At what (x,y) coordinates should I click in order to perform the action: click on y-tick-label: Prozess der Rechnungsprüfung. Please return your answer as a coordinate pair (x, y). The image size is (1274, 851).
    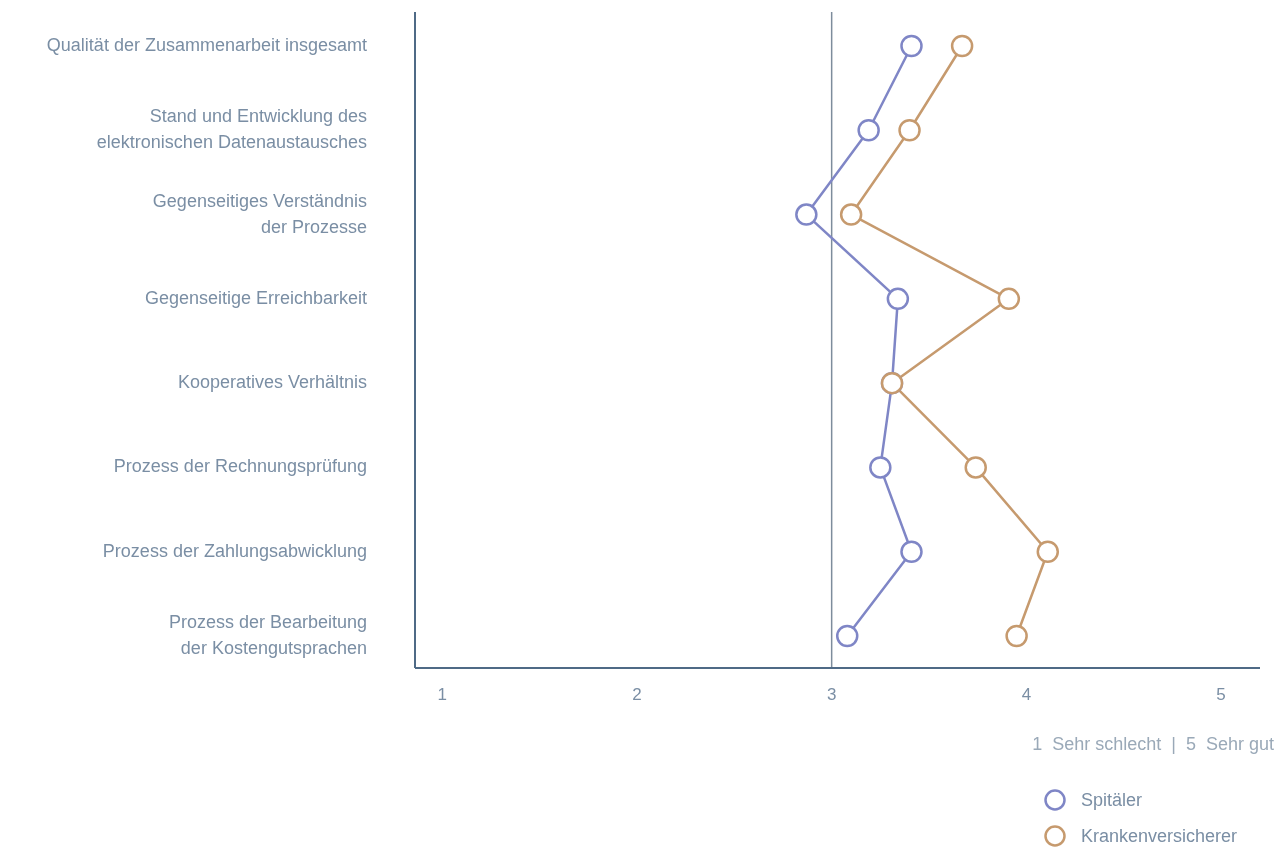
    Looking at the image, I should click on (240, 466).